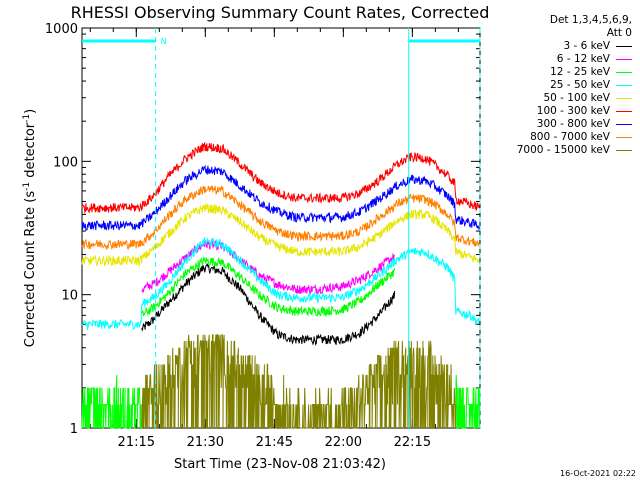 The width and height of the screenshot is (640, 480). What do you see at coordinates (580, 85) in the screenshot?
I see `legend-item-label: 25 - 50 keV` at bounding box center [580, 85].